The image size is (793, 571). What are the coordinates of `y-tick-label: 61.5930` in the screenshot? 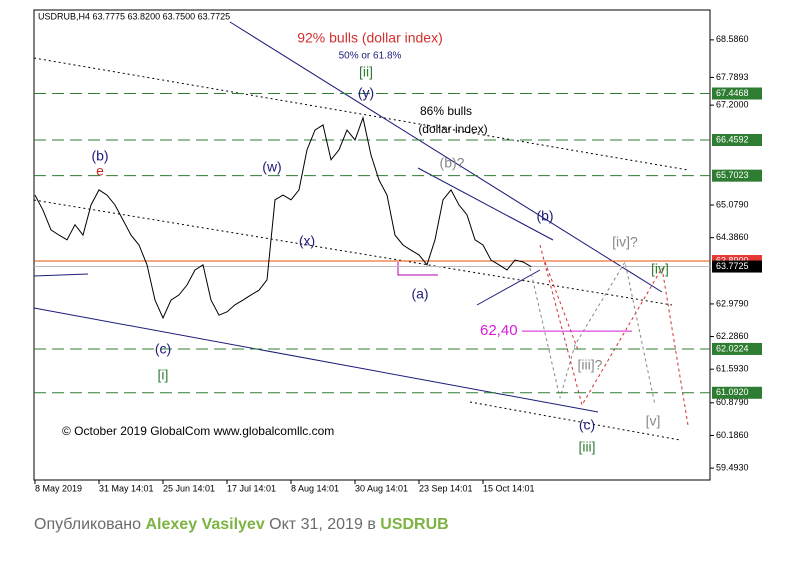 It's located at (732, 369).